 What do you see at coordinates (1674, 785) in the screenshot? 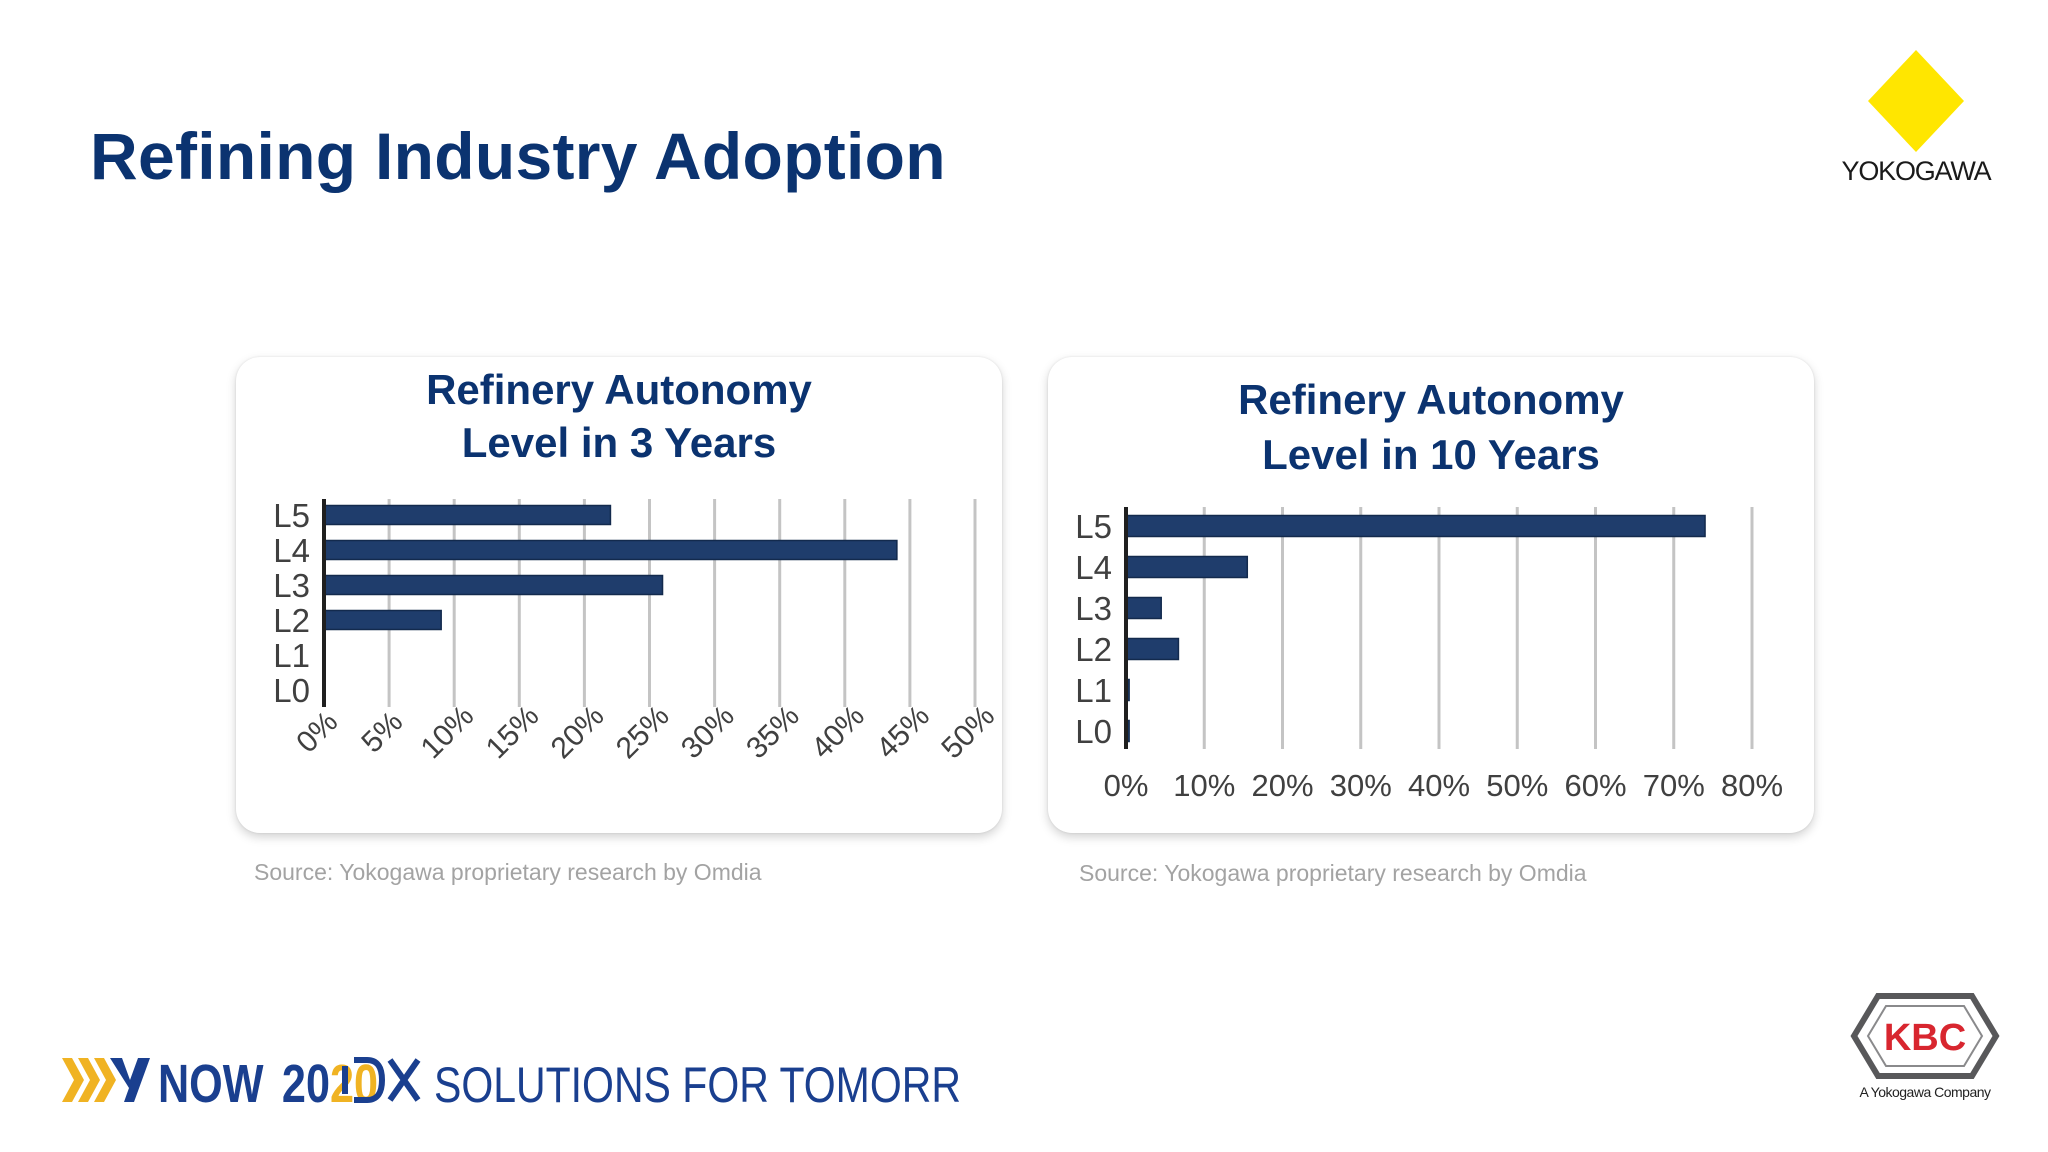
I see `x-tick-label: 70%` at bounding box center [1674, 785].